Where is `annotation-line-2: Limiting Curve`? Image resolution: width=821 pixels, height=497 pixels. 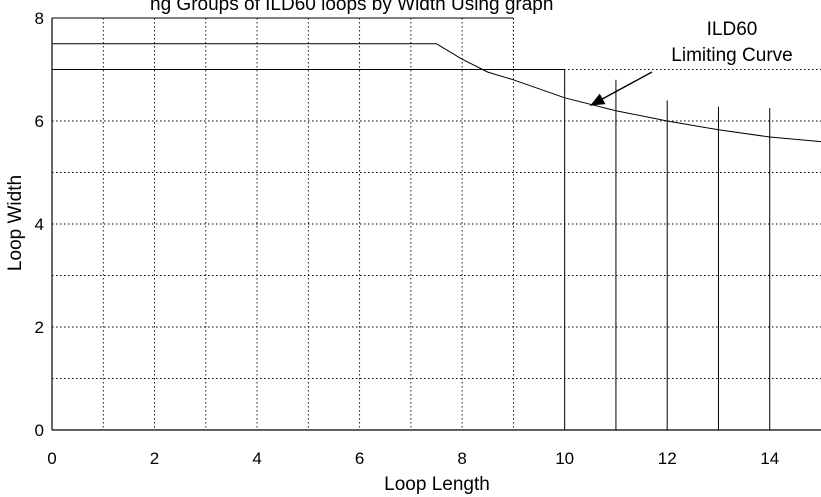
annotation-line-2: Limiting Curve is located at coordinates (731, 55).